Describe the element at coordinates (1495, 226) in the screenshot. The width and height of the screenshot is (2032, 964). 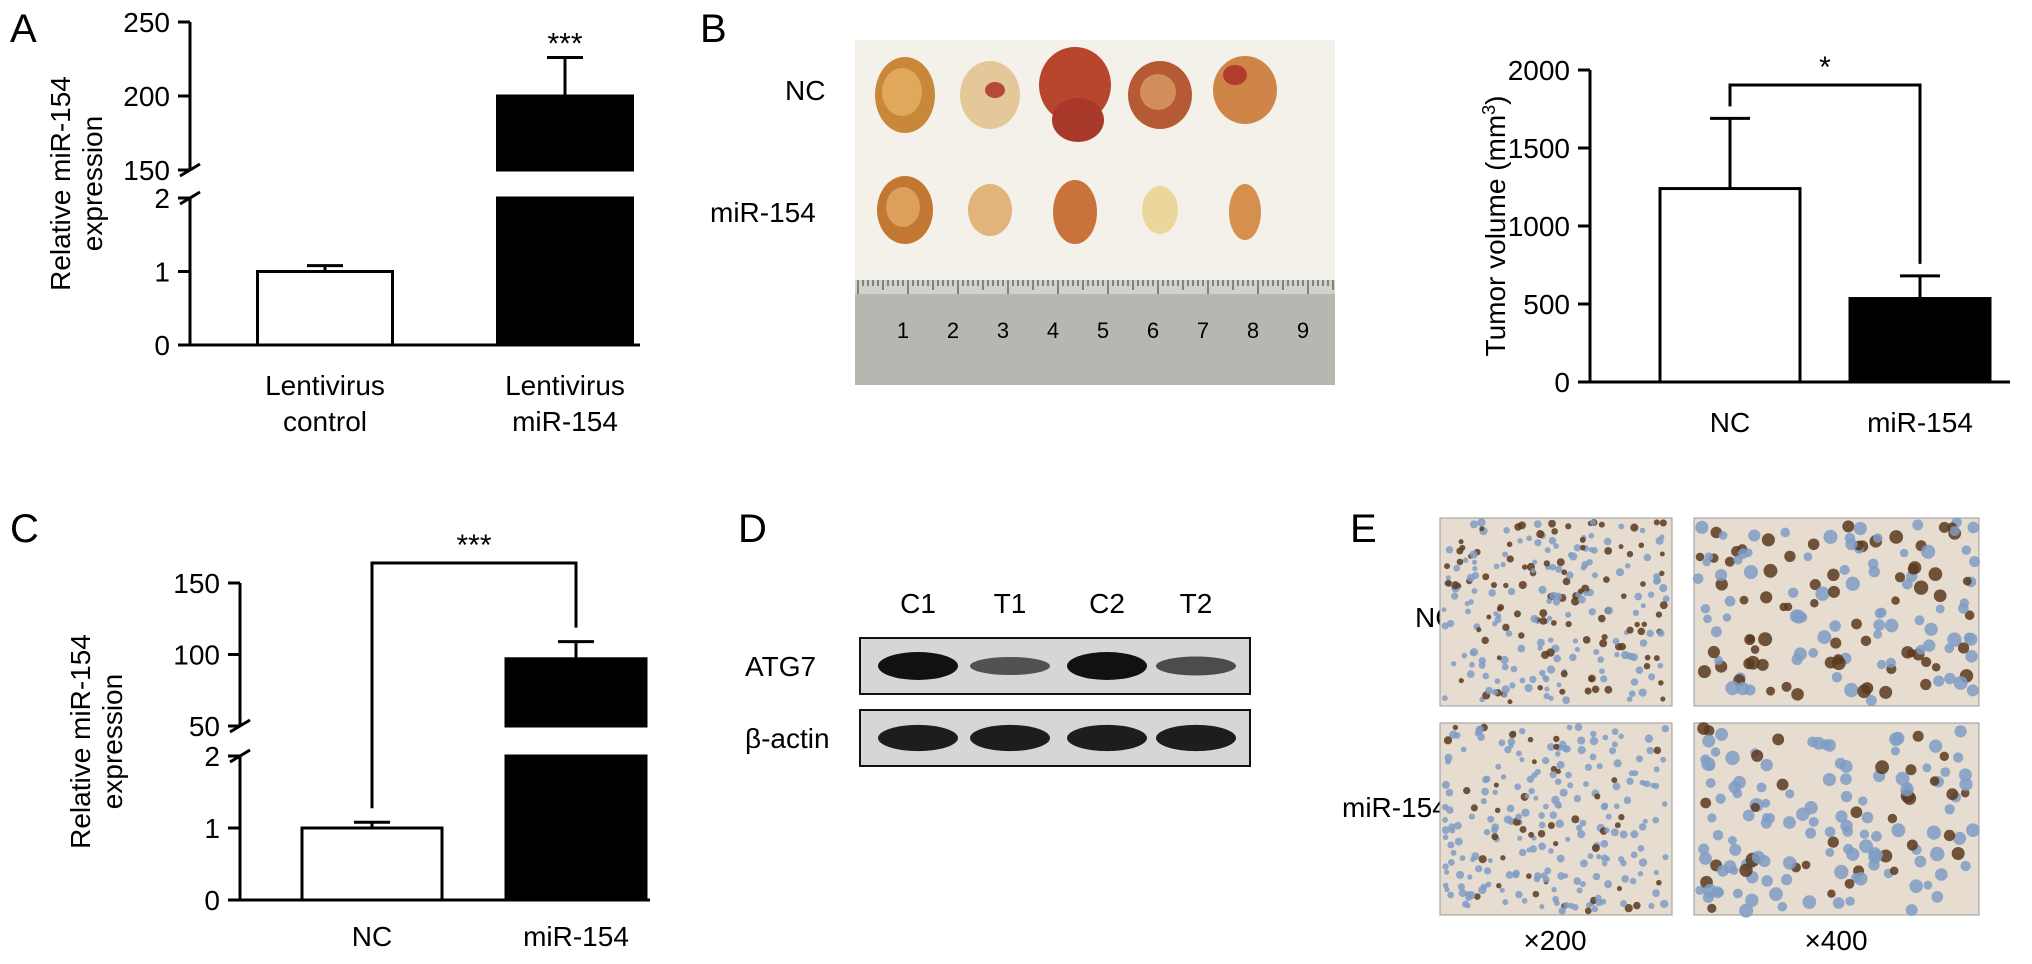
I see `y-axis-label: Tumor volume (mm3)` at that location.